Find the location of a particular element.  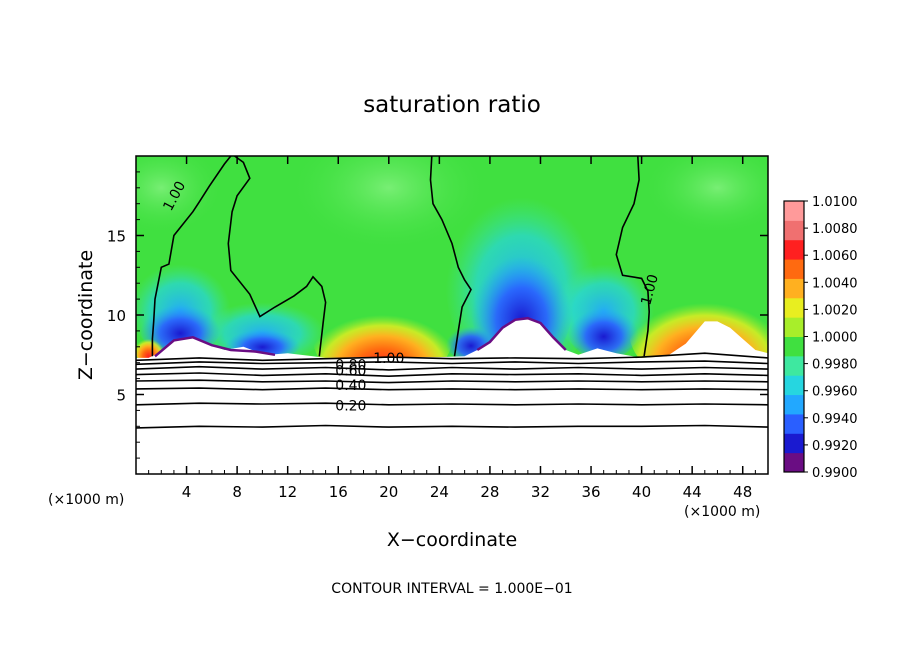

contour-label: 0.60 is located at coordinates (350, 372).